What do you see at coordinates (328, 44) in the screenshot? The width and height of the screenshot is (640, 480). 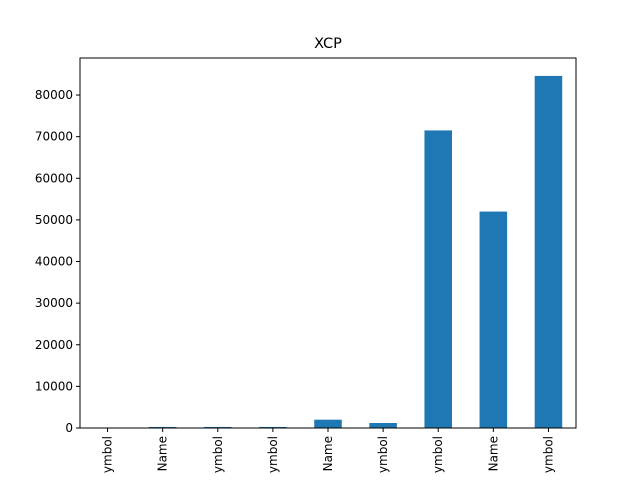 I see `chart-title: XCP` at bounding box center [328, 44].